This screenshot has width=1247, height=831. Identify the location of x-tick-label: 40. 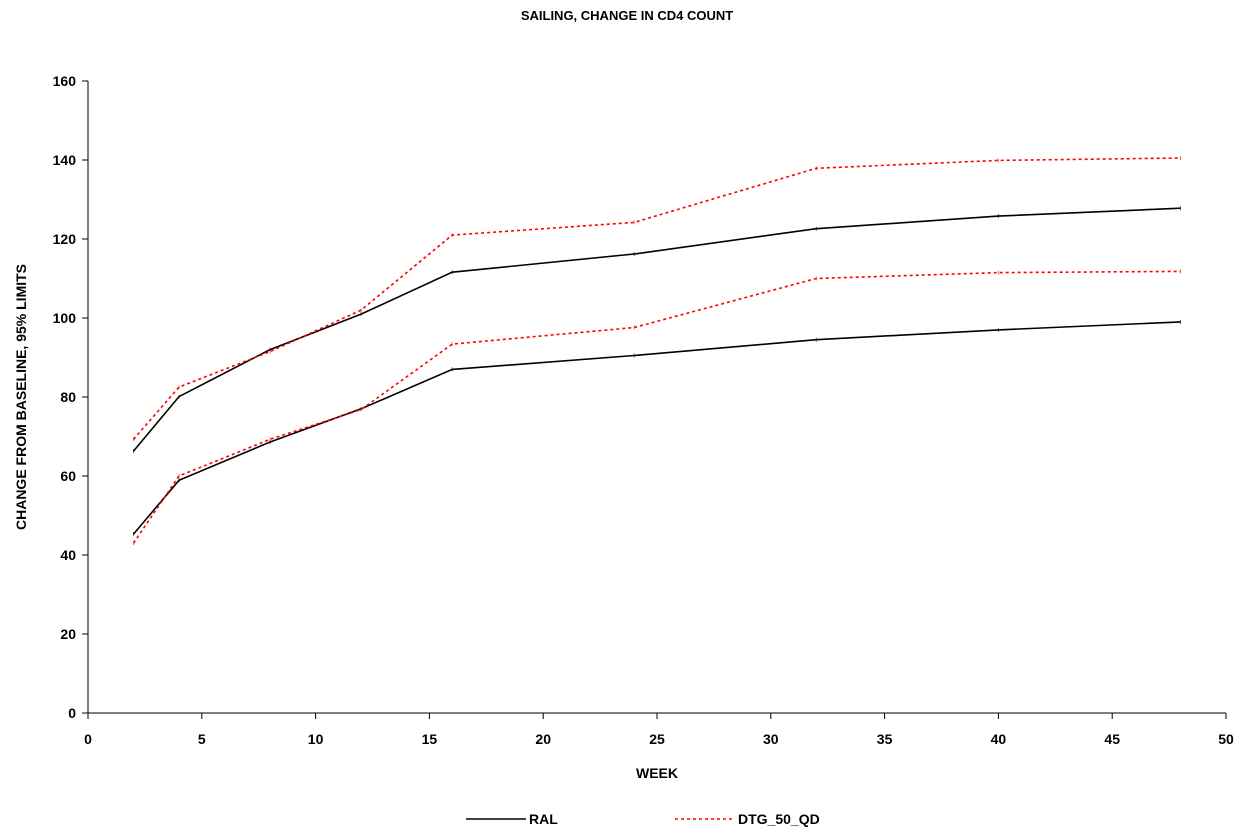
(999, 739).